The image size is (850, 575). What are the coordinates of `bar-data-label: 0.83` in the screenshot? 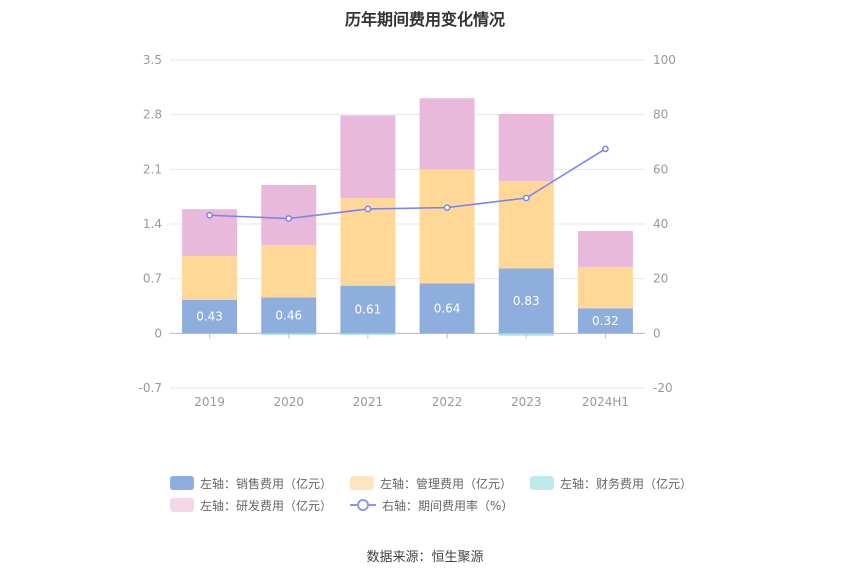 It's located at (526, 301).